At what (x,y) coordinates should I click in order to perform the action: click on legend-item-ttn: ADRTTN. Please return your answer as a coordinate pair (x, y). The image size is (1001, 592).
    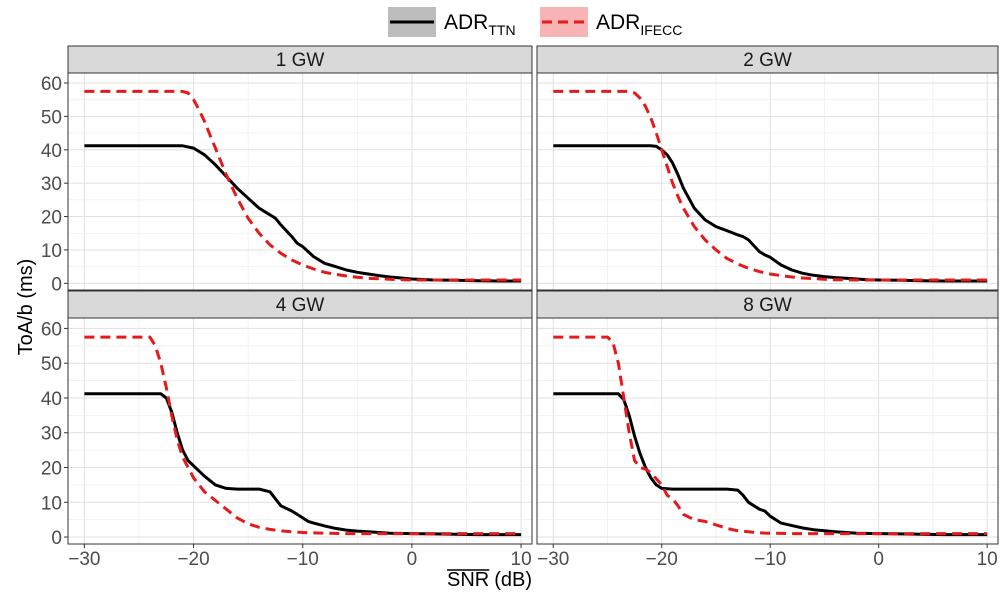
    Looking at the image, I should click on (452, 22).